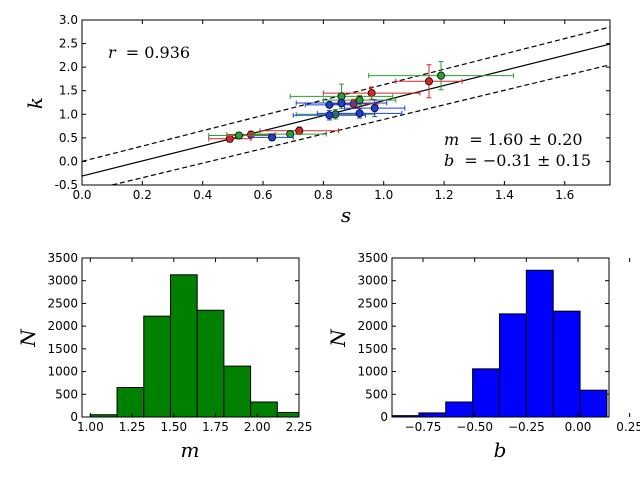 This screenshot has height=480, width=640. Describe the element at coordinates (372, 303) in the screenshot. I see `histogram-b-y-tick-label: 2500` at that location.